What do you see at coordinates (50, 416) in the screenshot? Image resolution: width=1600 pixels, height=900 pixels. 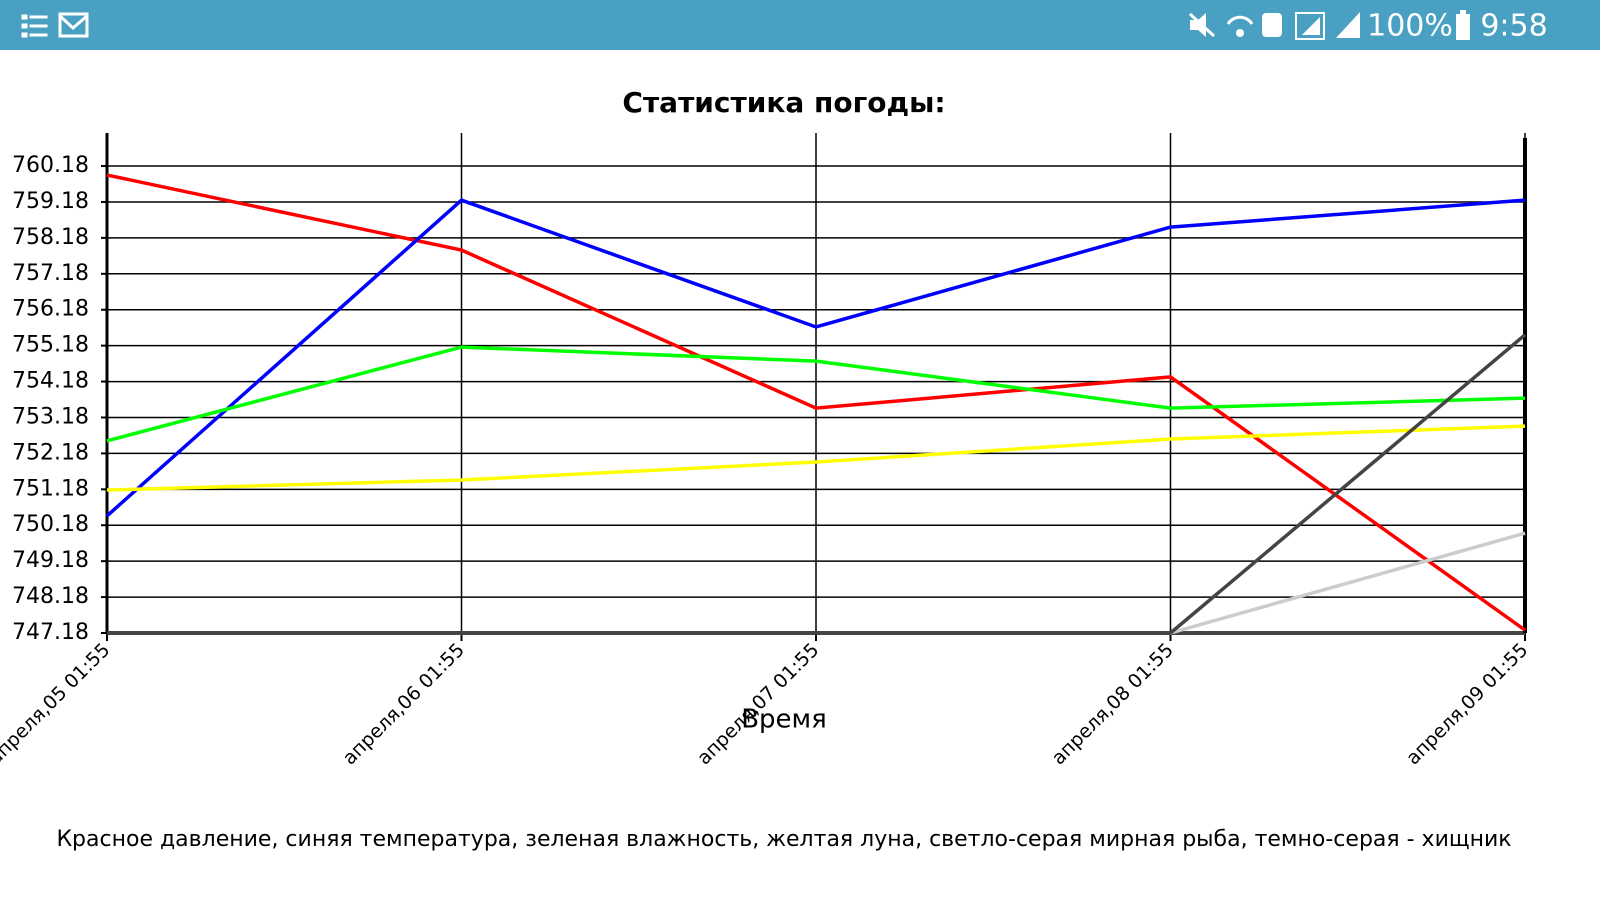 I see `y-tick-label: 753.18` at bounding box center [50, 416].